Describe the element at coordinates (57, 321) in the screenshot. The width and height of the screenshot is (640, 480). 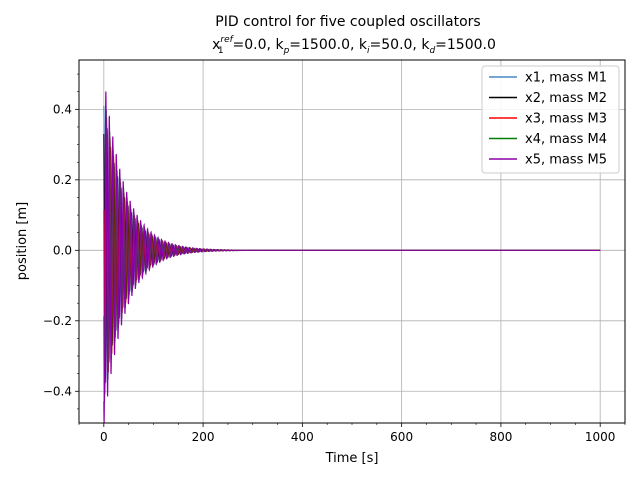
I see `y-tick-label: −0.2` at that location.